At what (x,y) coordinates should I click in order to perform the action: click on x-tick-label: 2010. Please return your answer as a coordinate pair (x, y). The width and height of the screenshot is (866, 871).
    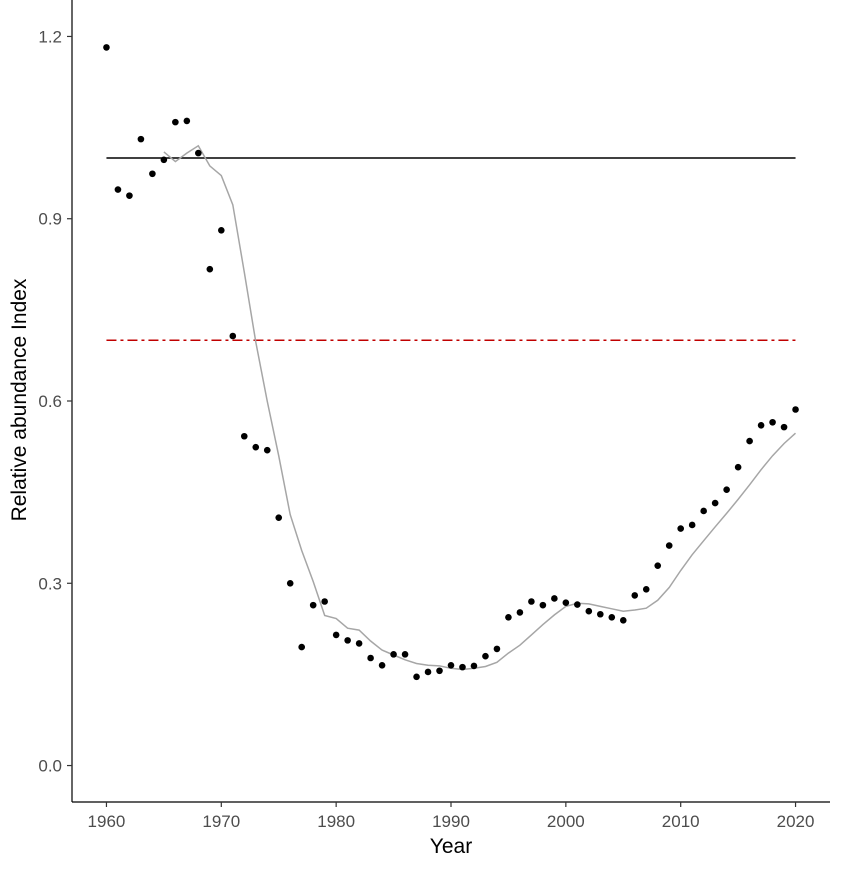
    Looking at the image, I should click on (681, 821).